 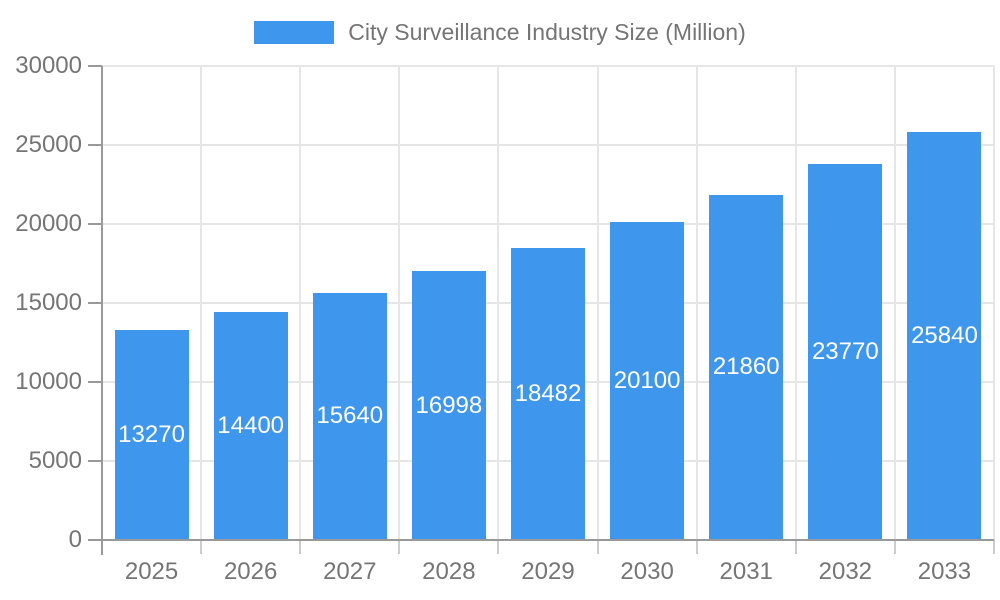 I want to click on x-axis-label: 2031, so click(x=746, y=571).